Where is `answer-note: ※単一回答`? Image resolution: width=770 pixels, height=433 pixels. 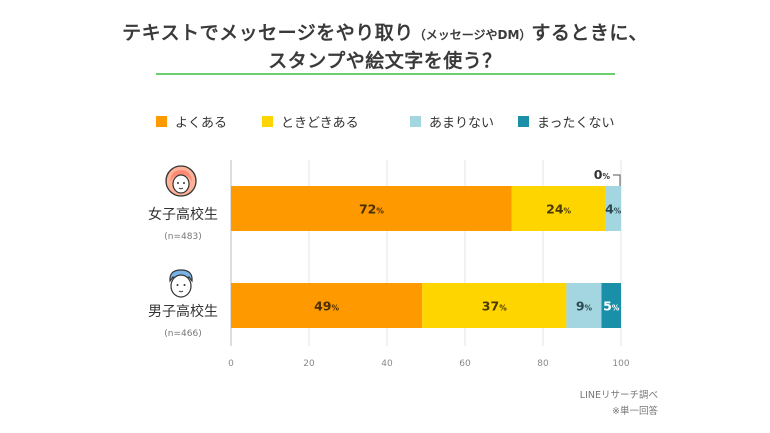 answer-note: ※単一回答 is located at coordinates (635, 411).